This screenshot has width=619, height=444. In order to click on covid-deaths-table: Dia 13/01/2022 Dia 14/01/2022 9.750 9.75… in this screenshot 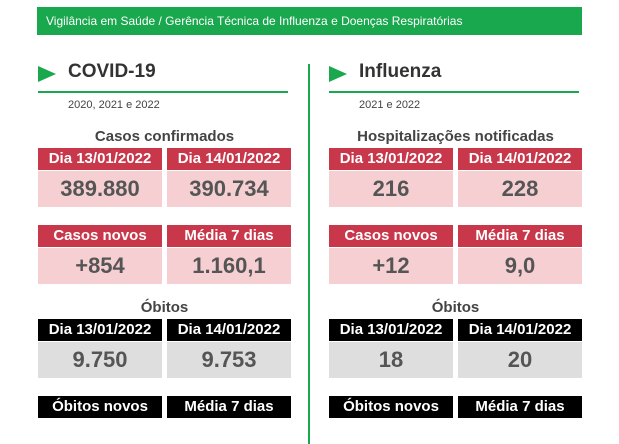, I will do `click(164, 348)`.